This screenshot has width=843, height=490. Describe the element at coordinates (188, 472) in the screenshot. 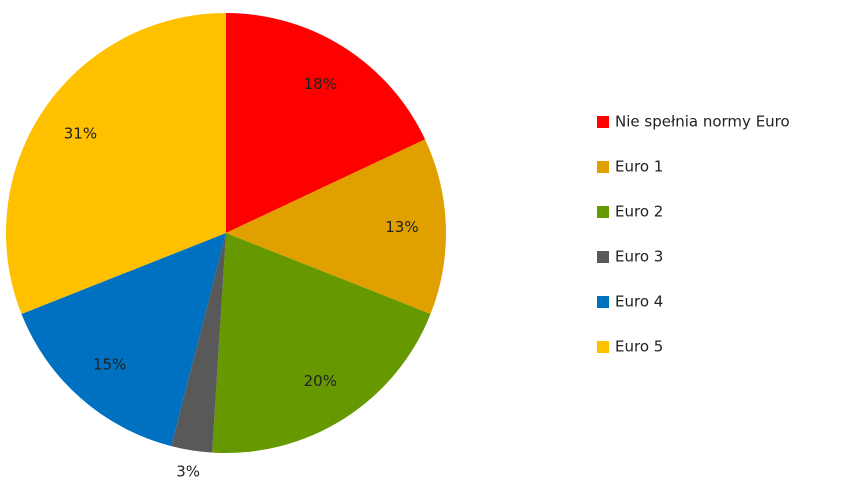

I see `data-label: 3%` at that location.